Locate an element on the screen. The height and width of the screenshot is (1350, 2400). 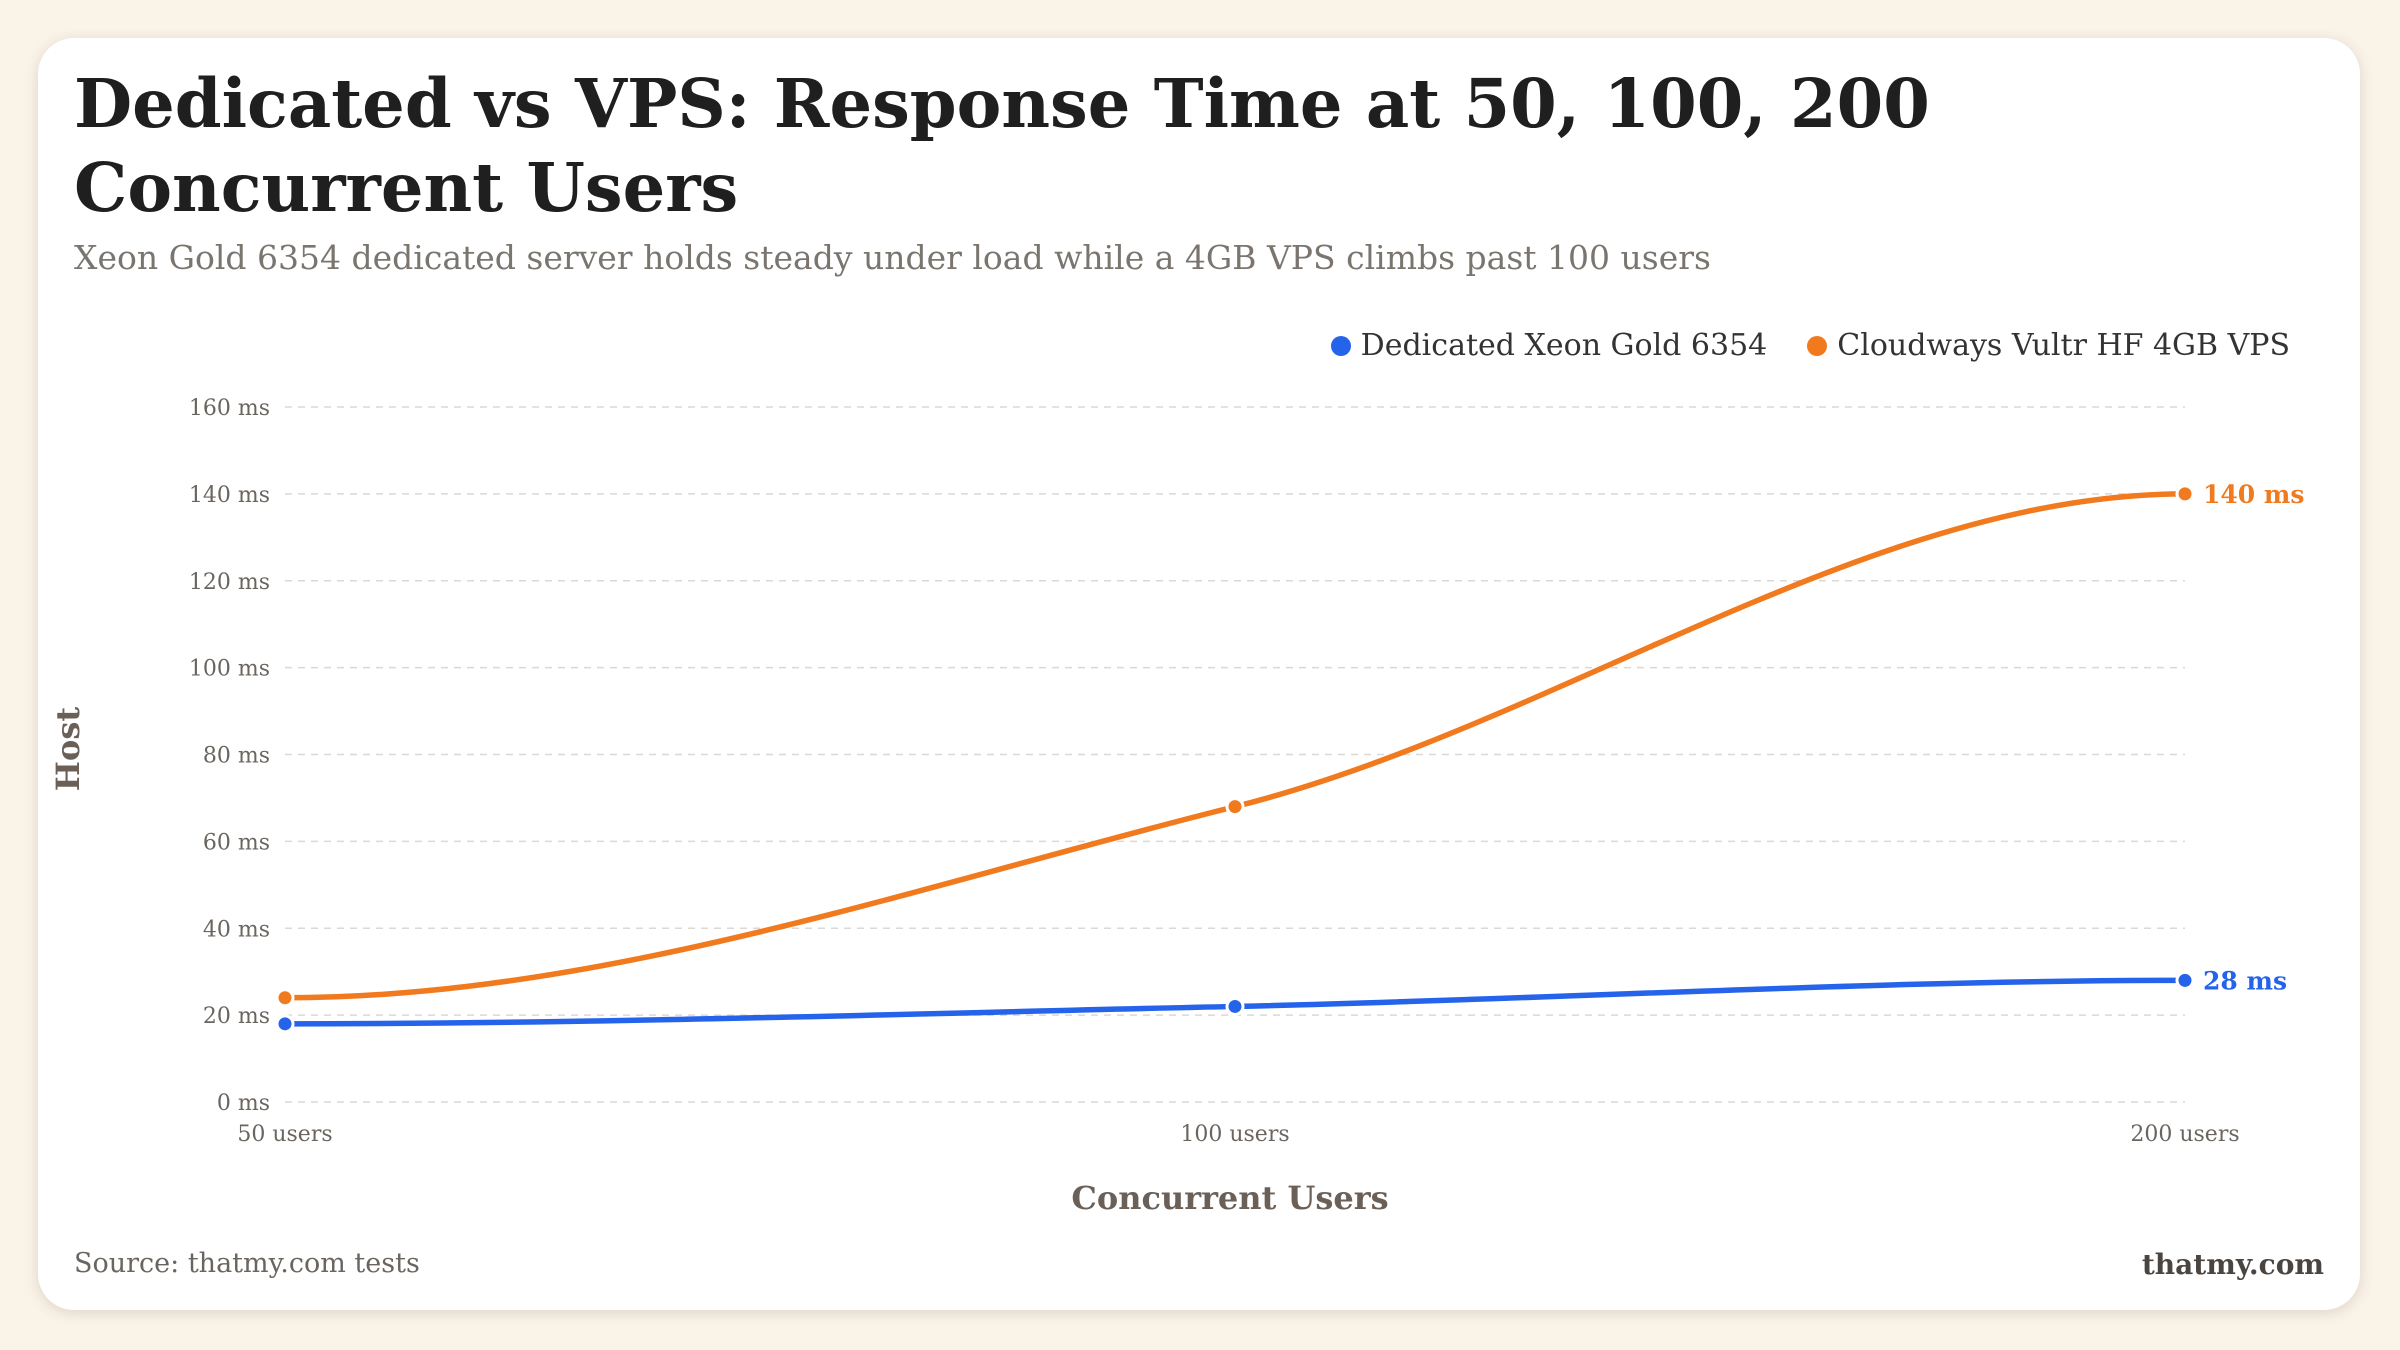
legend-swatch-dedicated is located at coordinates (1340, 345).